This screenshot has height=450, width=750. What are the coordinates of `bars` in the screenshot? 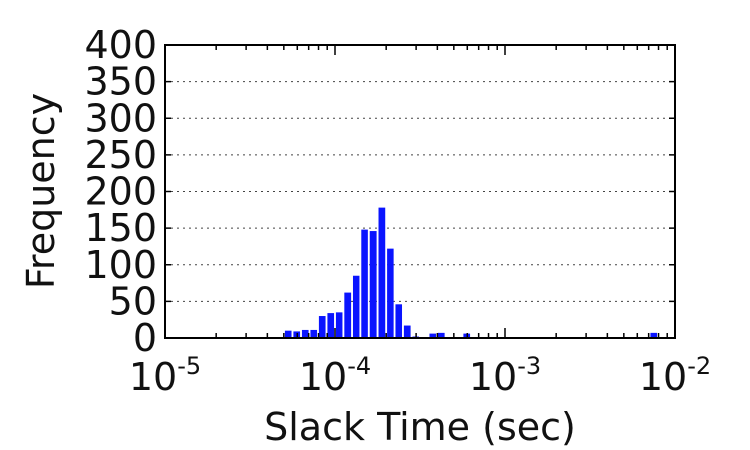 It's located at (471, 272).